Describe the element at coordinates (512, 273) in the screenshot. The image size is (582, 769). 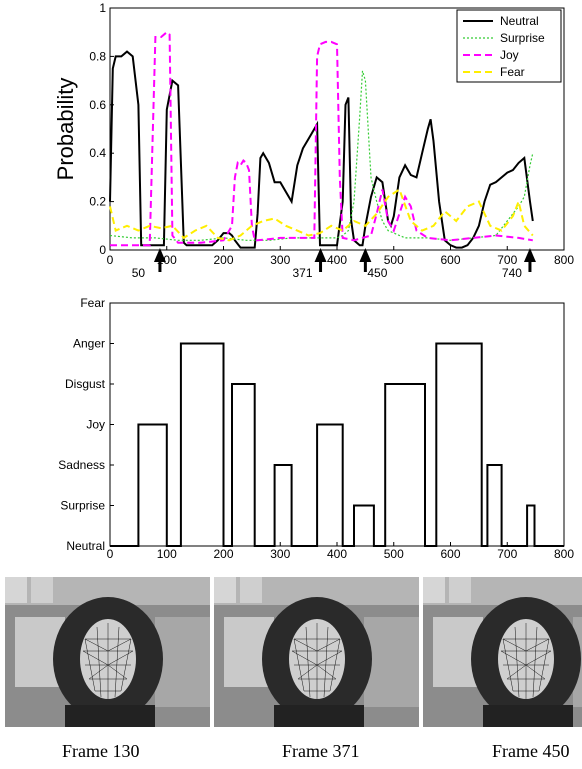
I see `frame-annotation-label: 740` at that location.